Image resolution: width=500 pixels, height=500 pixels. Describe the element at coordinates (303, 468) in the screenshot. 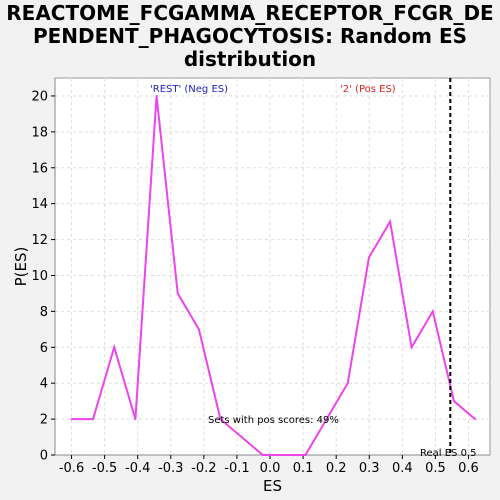

I see `x-tick-label: 0.1` at that location.